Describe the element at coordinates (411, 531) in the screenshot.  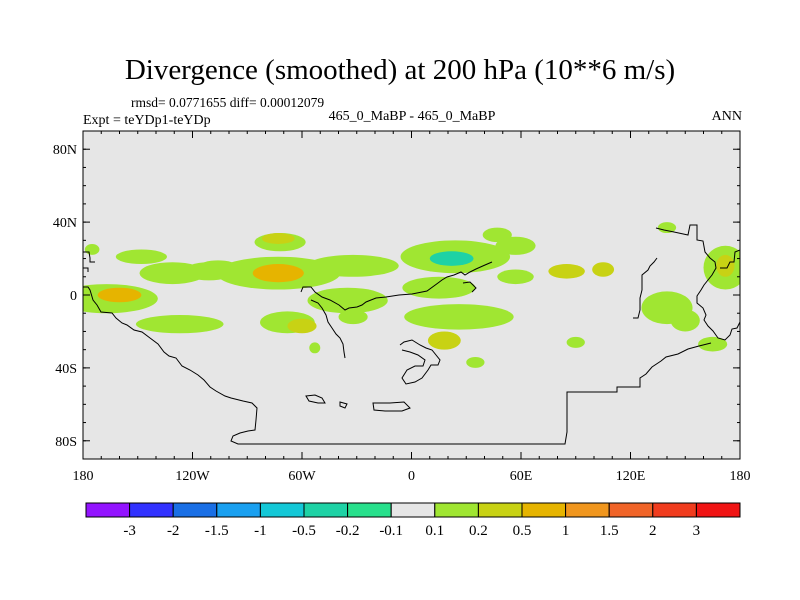
I see `colorbar-labels: -3 -2 -1.5 -1 -0.5 -0.2 -0.1 0.1 0.2 0.5 1 1.5 2 3` at that location.